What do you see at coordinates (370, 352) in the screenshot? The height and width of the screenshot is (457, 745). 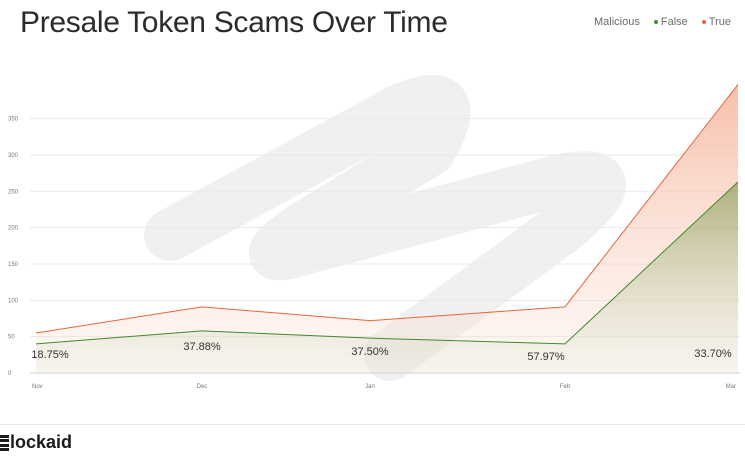 I see `percent-label: 37.50%` at bounding box center [370, 352].